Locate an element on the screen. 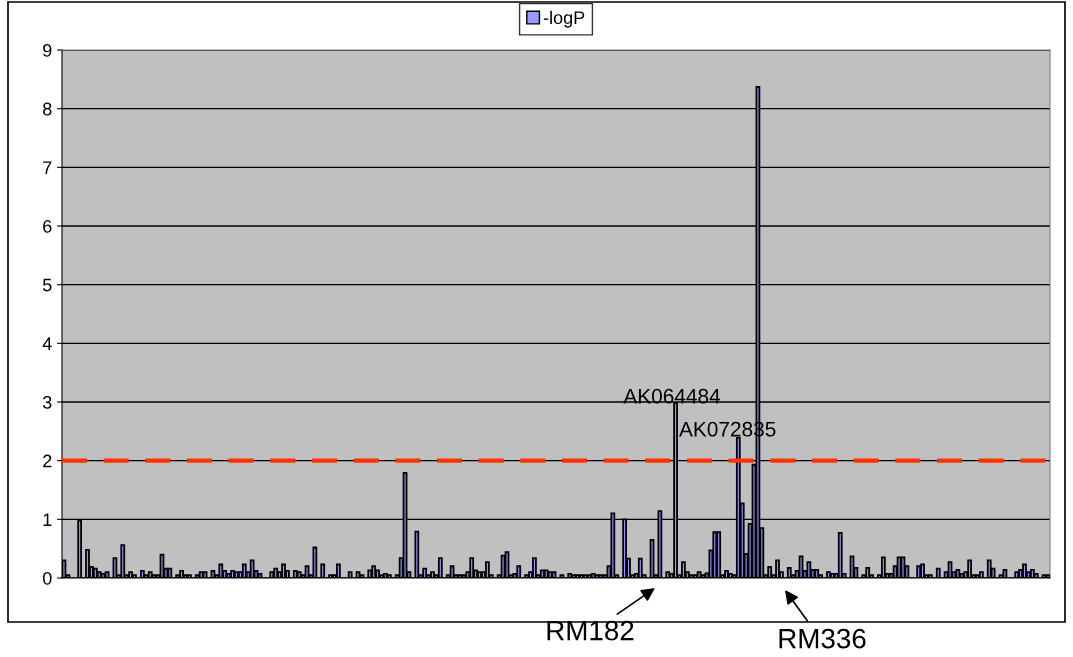 This screenshot has width=1073, height=657. text: RM182 is located at coordinates (590, 630).